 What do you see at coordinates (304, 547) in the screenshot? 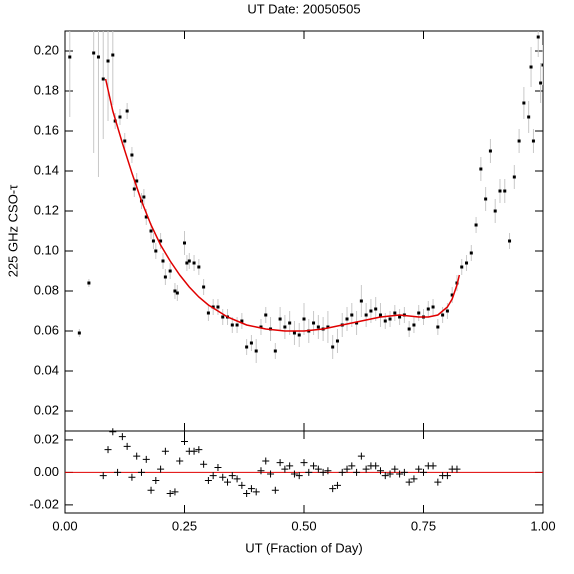
I see `x-axis-label: UT (Fraction of Day)` at bounding box center [304, 547].